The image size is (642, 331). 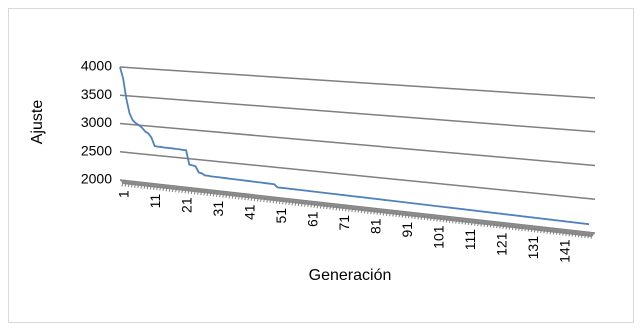 I want to click on x-tick-label: 1, so click(x=124, y=194).